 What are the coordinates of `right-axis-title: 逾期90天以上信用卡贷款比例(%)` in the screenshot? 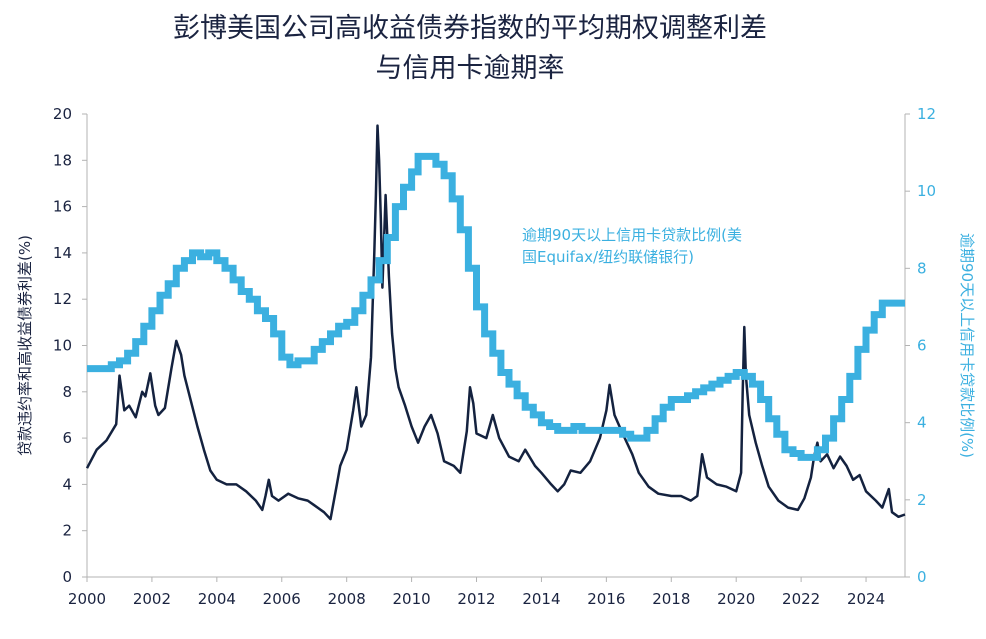 It's located at (967, 345).